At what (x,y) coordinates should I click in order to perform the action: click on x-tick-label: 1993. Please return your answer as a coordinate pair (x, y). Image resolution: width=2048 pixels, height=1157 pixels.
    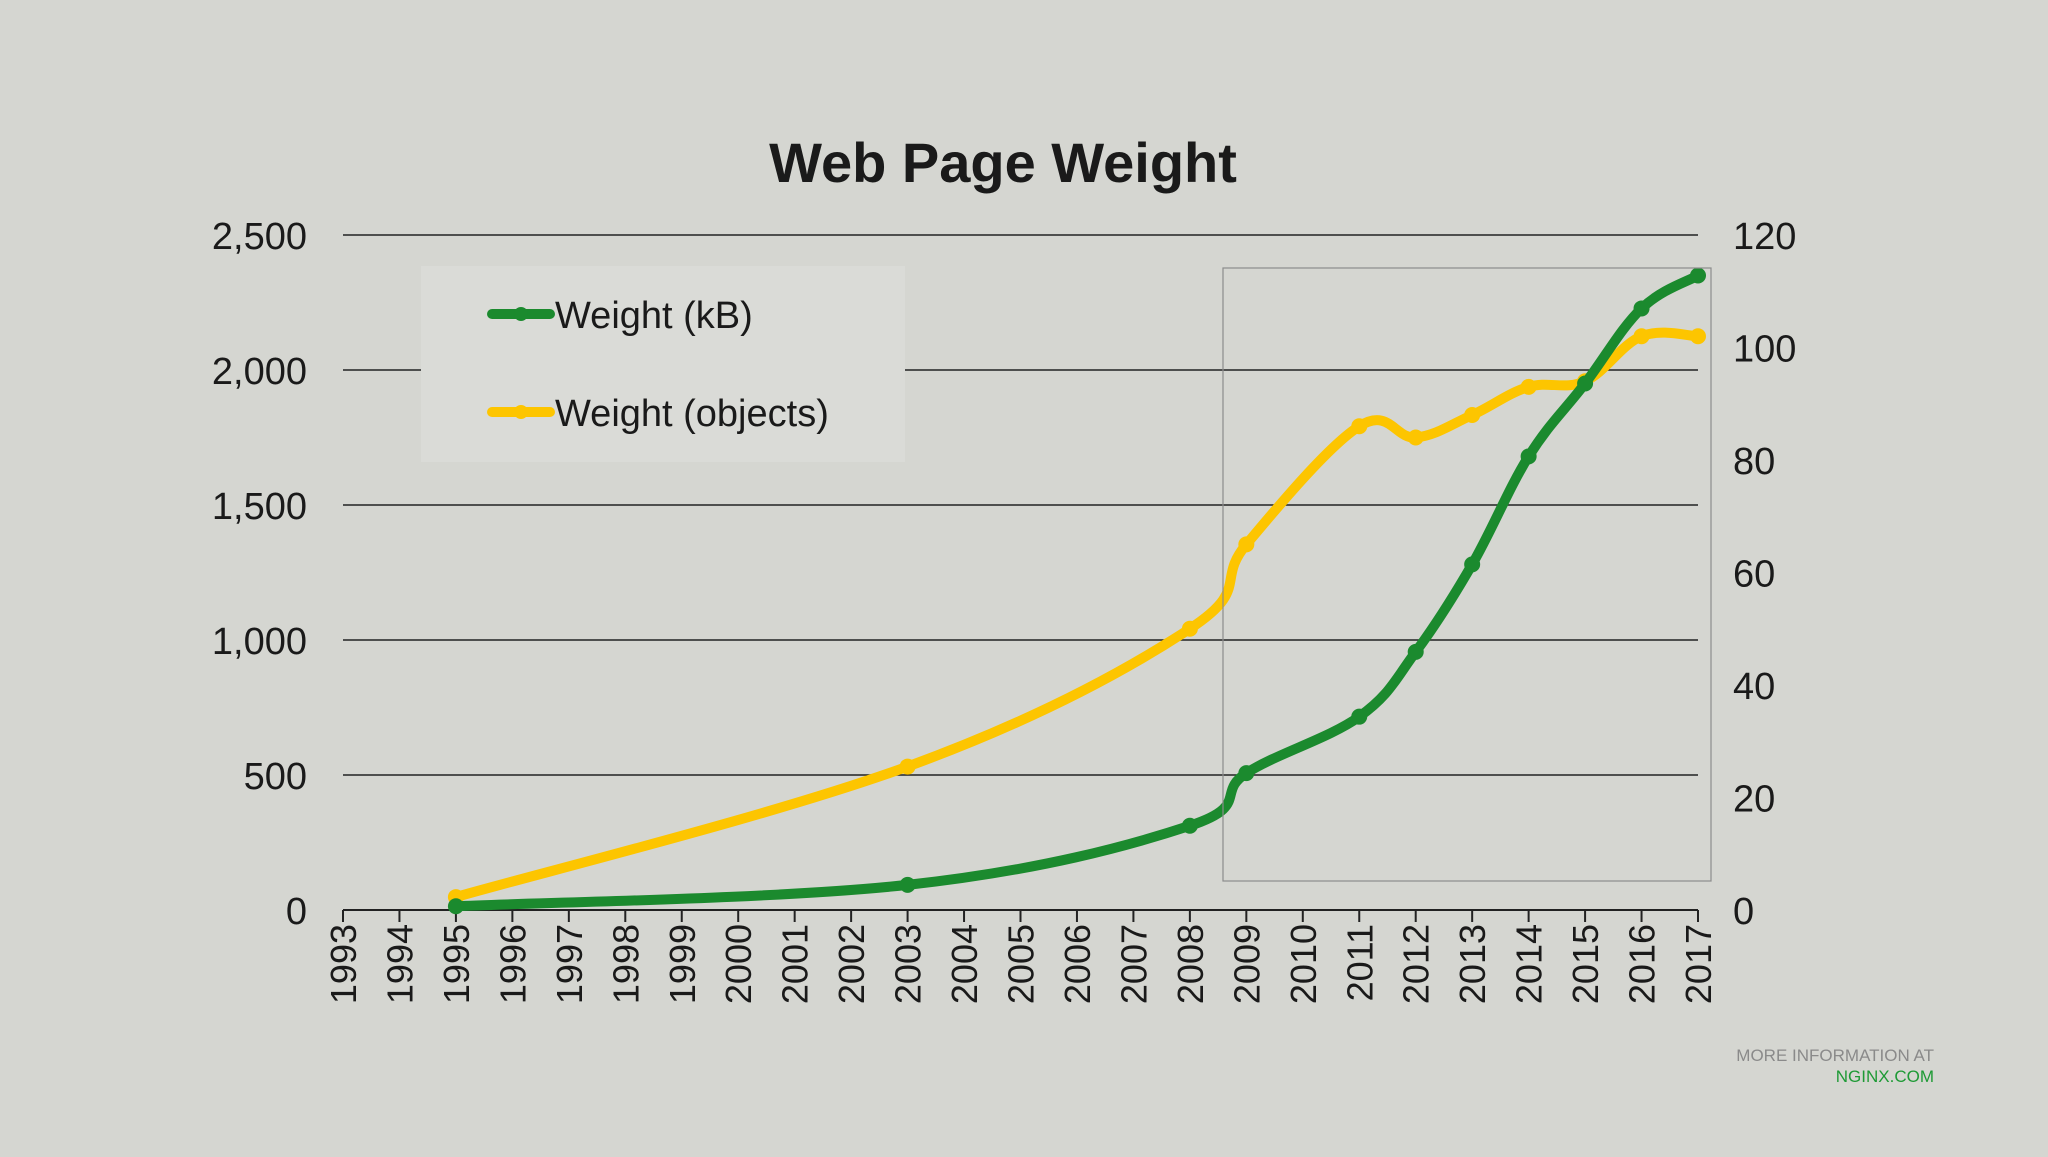
    Looking at the image, I should click on (343, 964).